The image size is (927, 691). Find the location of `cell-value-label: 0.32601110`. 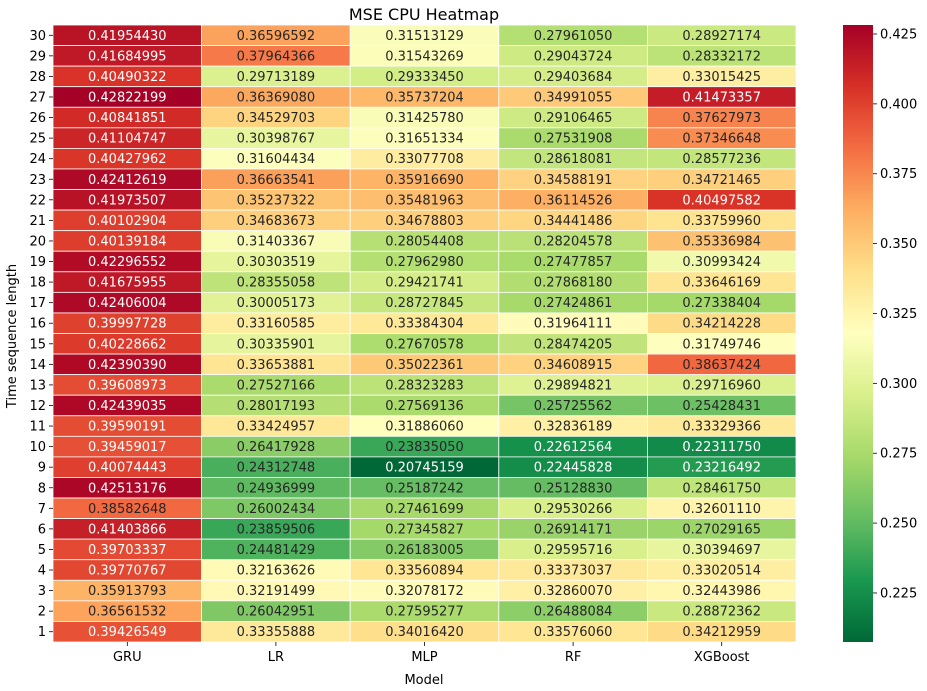

cell-value-label: 0.32601110 is located at coordinates (721, 509).